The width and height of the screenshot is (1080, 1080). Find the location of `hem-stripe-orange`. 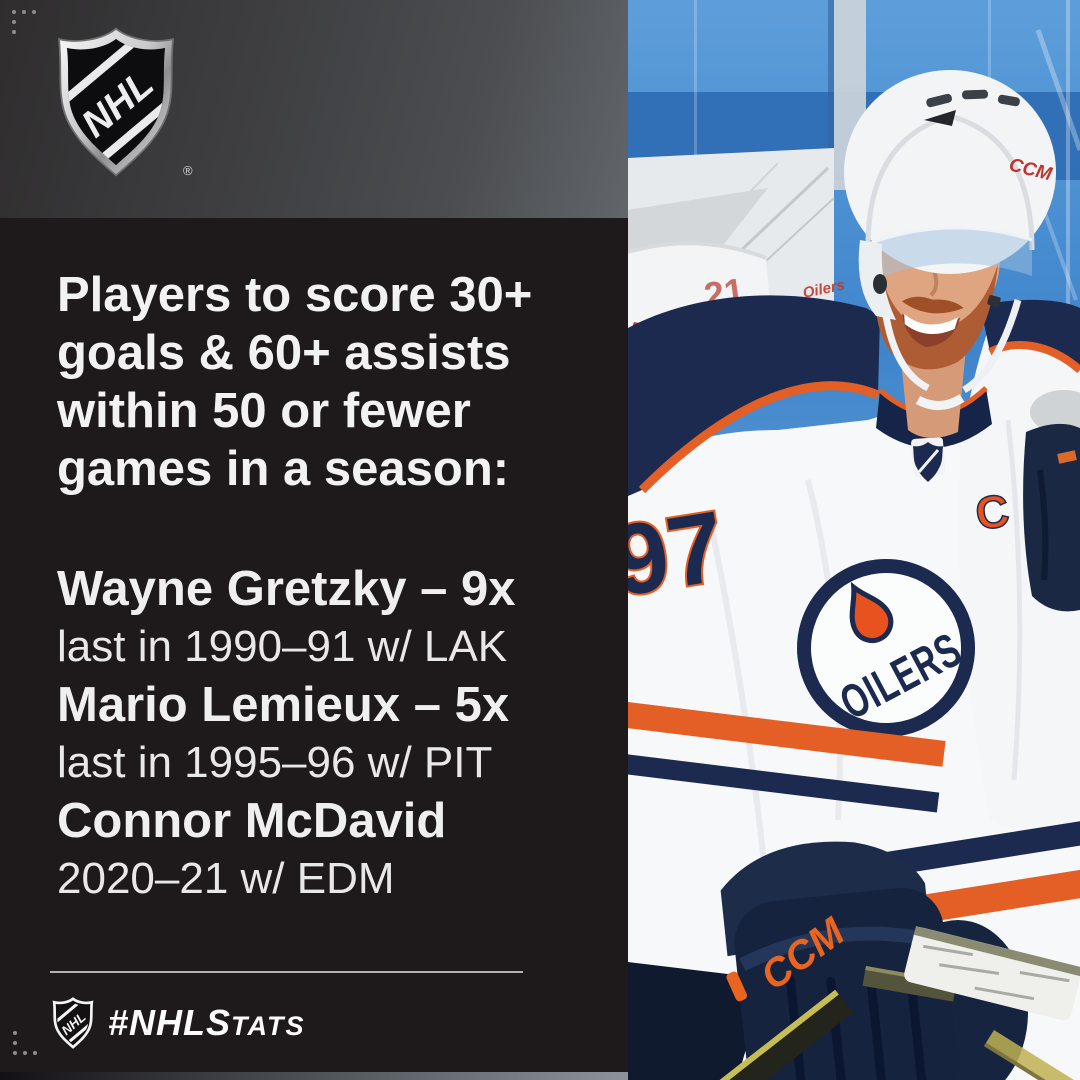

hem-stripe-orange is located at coordinates (780, 733).